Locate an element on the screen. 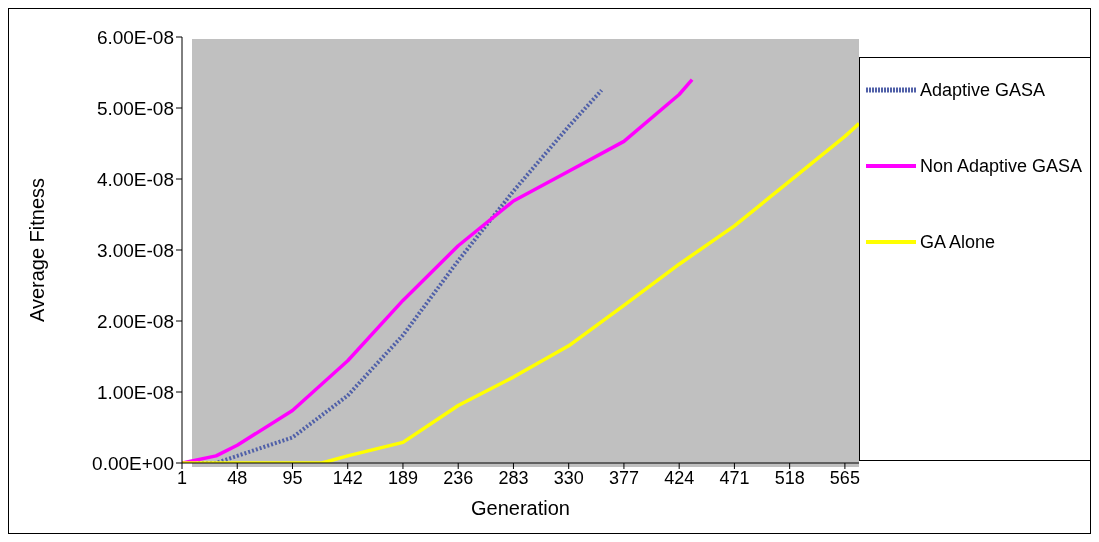 The width and height of the screenshot is (1099, 542). x-tick-label: 330 is located at coordinates (568, 477).